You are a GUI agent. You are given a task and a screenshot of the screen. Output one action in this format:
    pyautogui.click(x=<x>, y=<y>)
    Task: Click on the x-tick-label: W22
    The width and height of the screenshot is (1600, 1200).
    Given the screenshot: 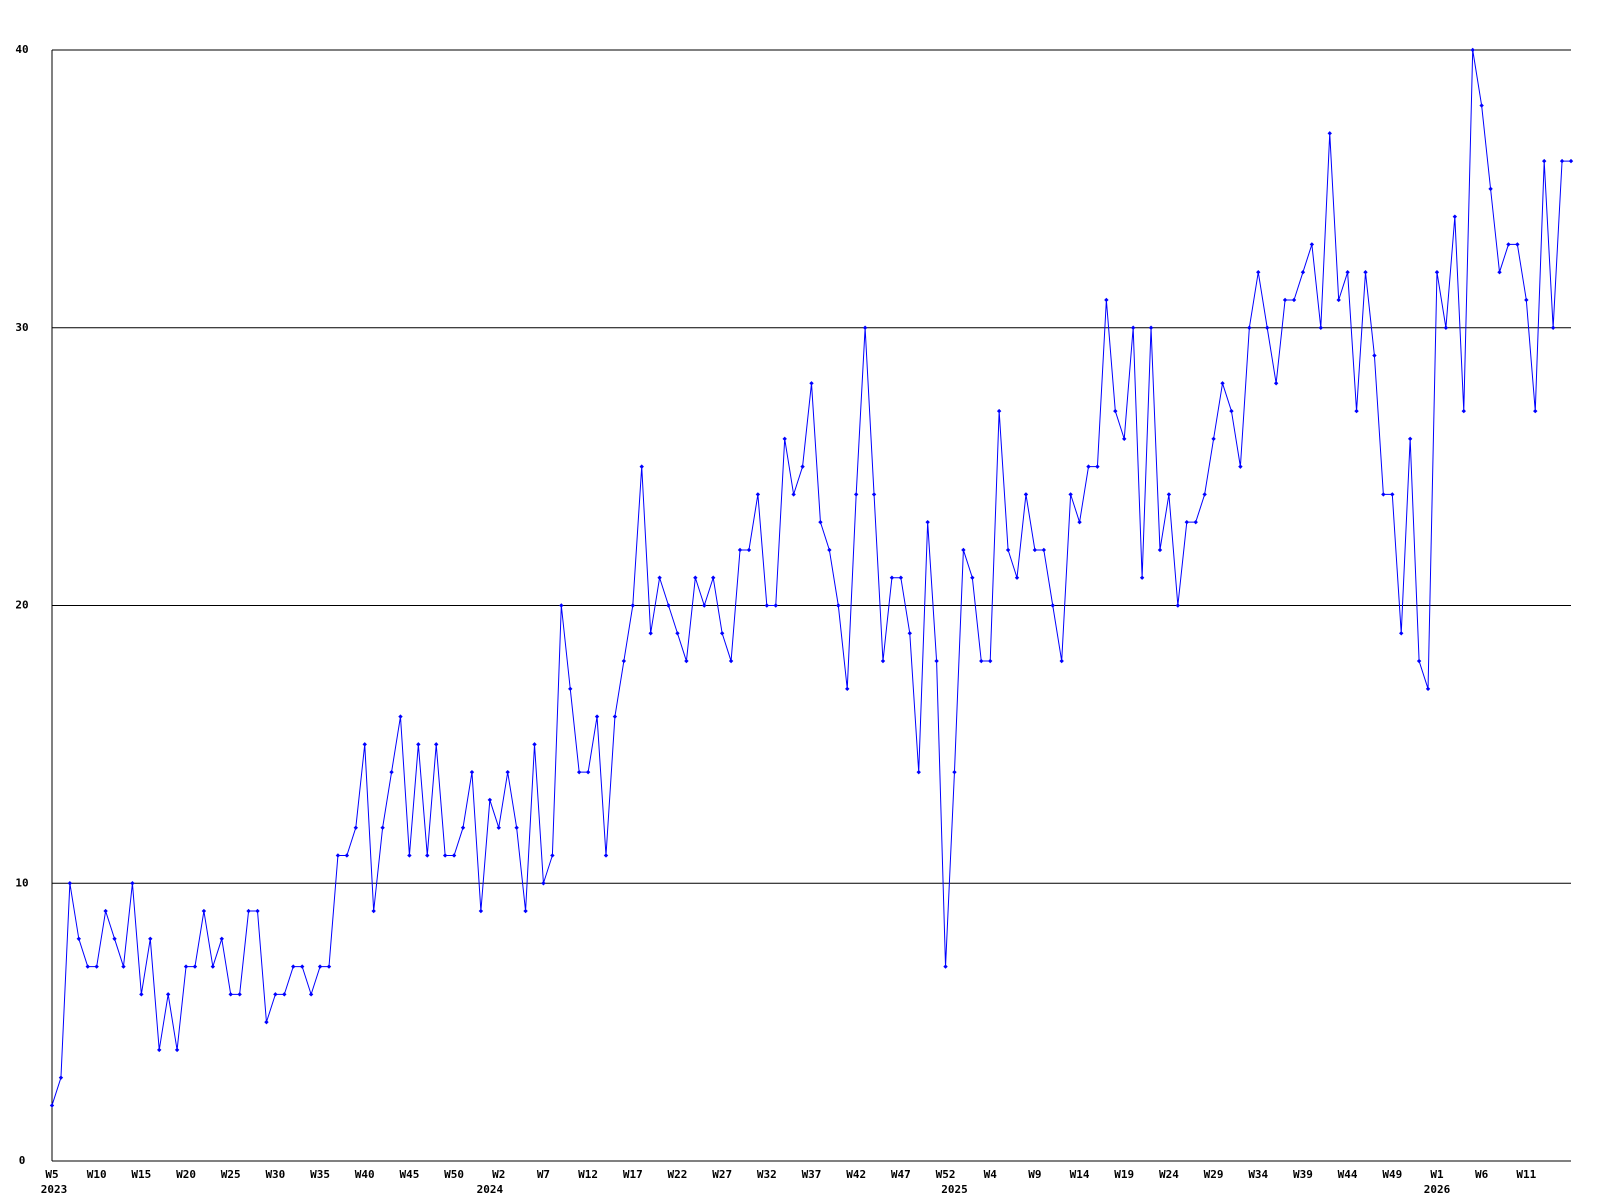 What is the action you would take?
    pyautogui.click(x=678, y=1174)
    